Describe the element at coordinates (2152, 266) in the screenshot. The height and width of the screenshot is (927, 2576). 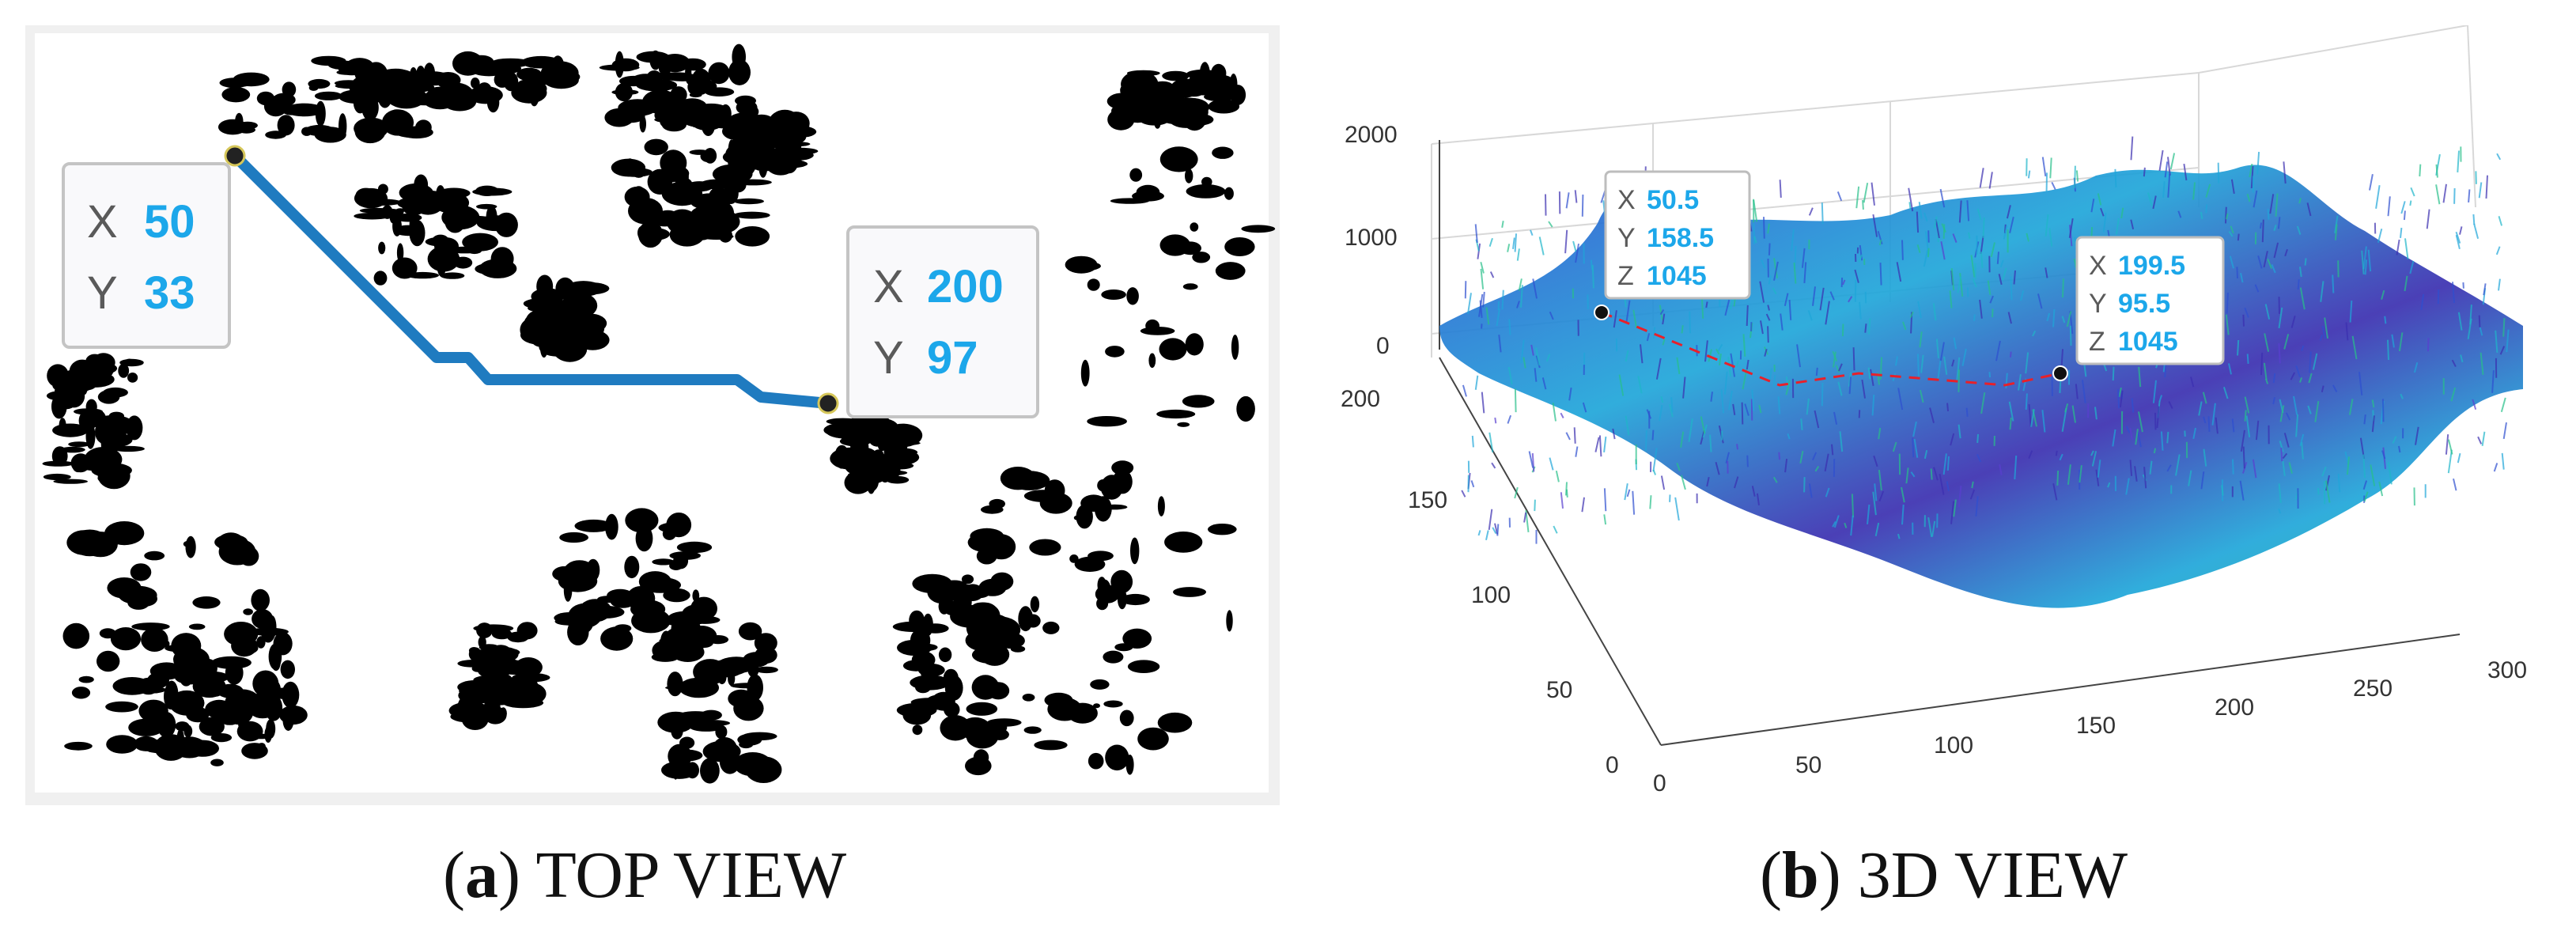
I see `datatip-x-value: 199.5` at that location.